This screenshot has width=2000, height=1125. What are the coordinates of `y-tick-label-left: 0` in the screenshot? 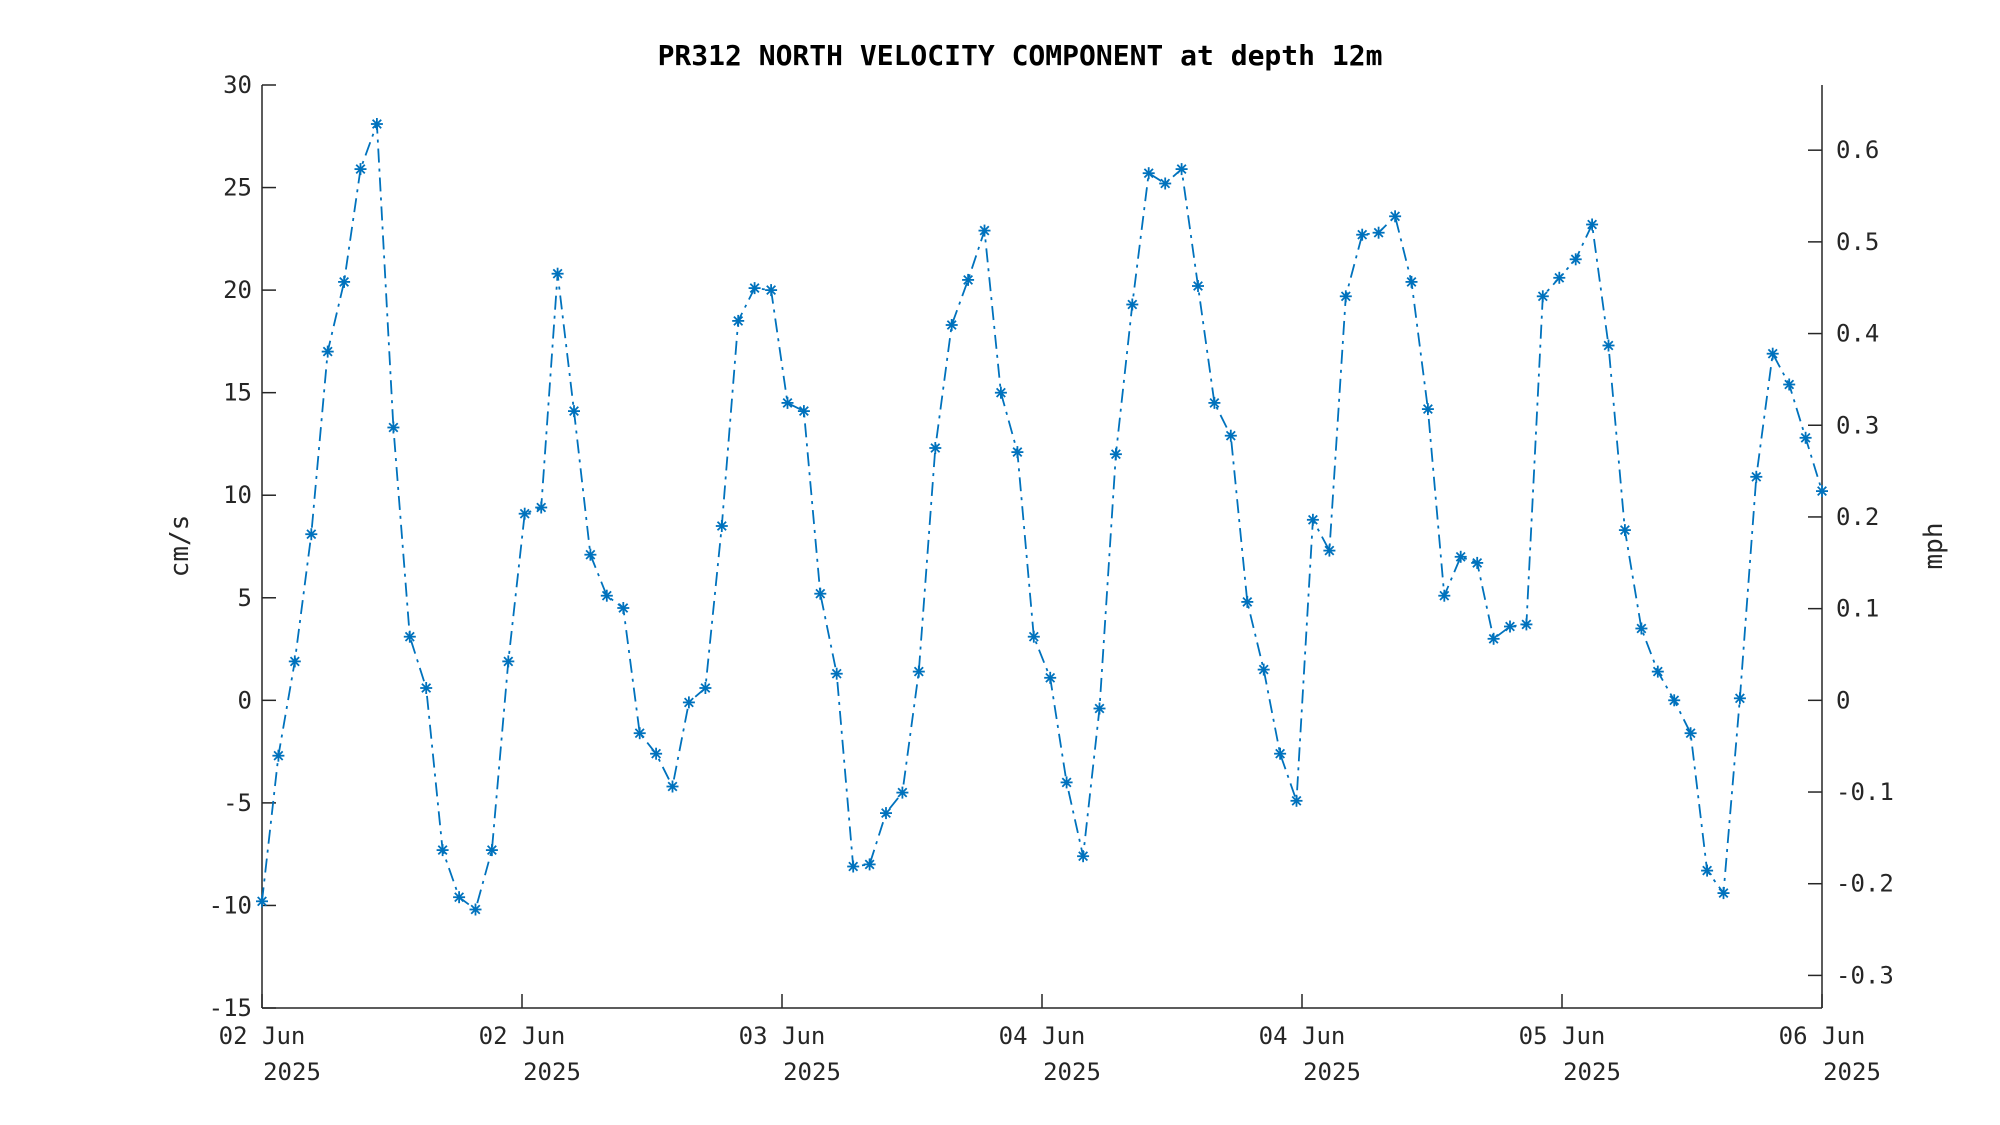 It's located at (245, 700).